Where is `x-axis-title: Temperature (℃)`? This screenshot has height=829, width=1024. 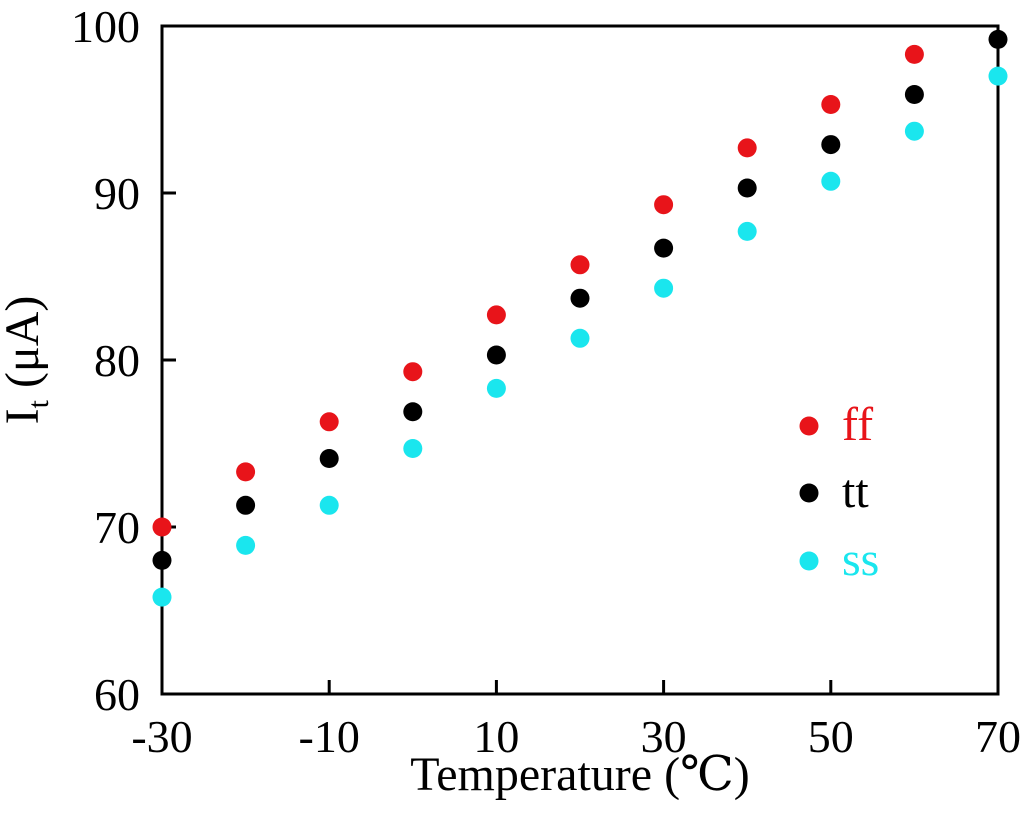 x-axis-title: Temperature (℃) is located at coordinates (580, 774).